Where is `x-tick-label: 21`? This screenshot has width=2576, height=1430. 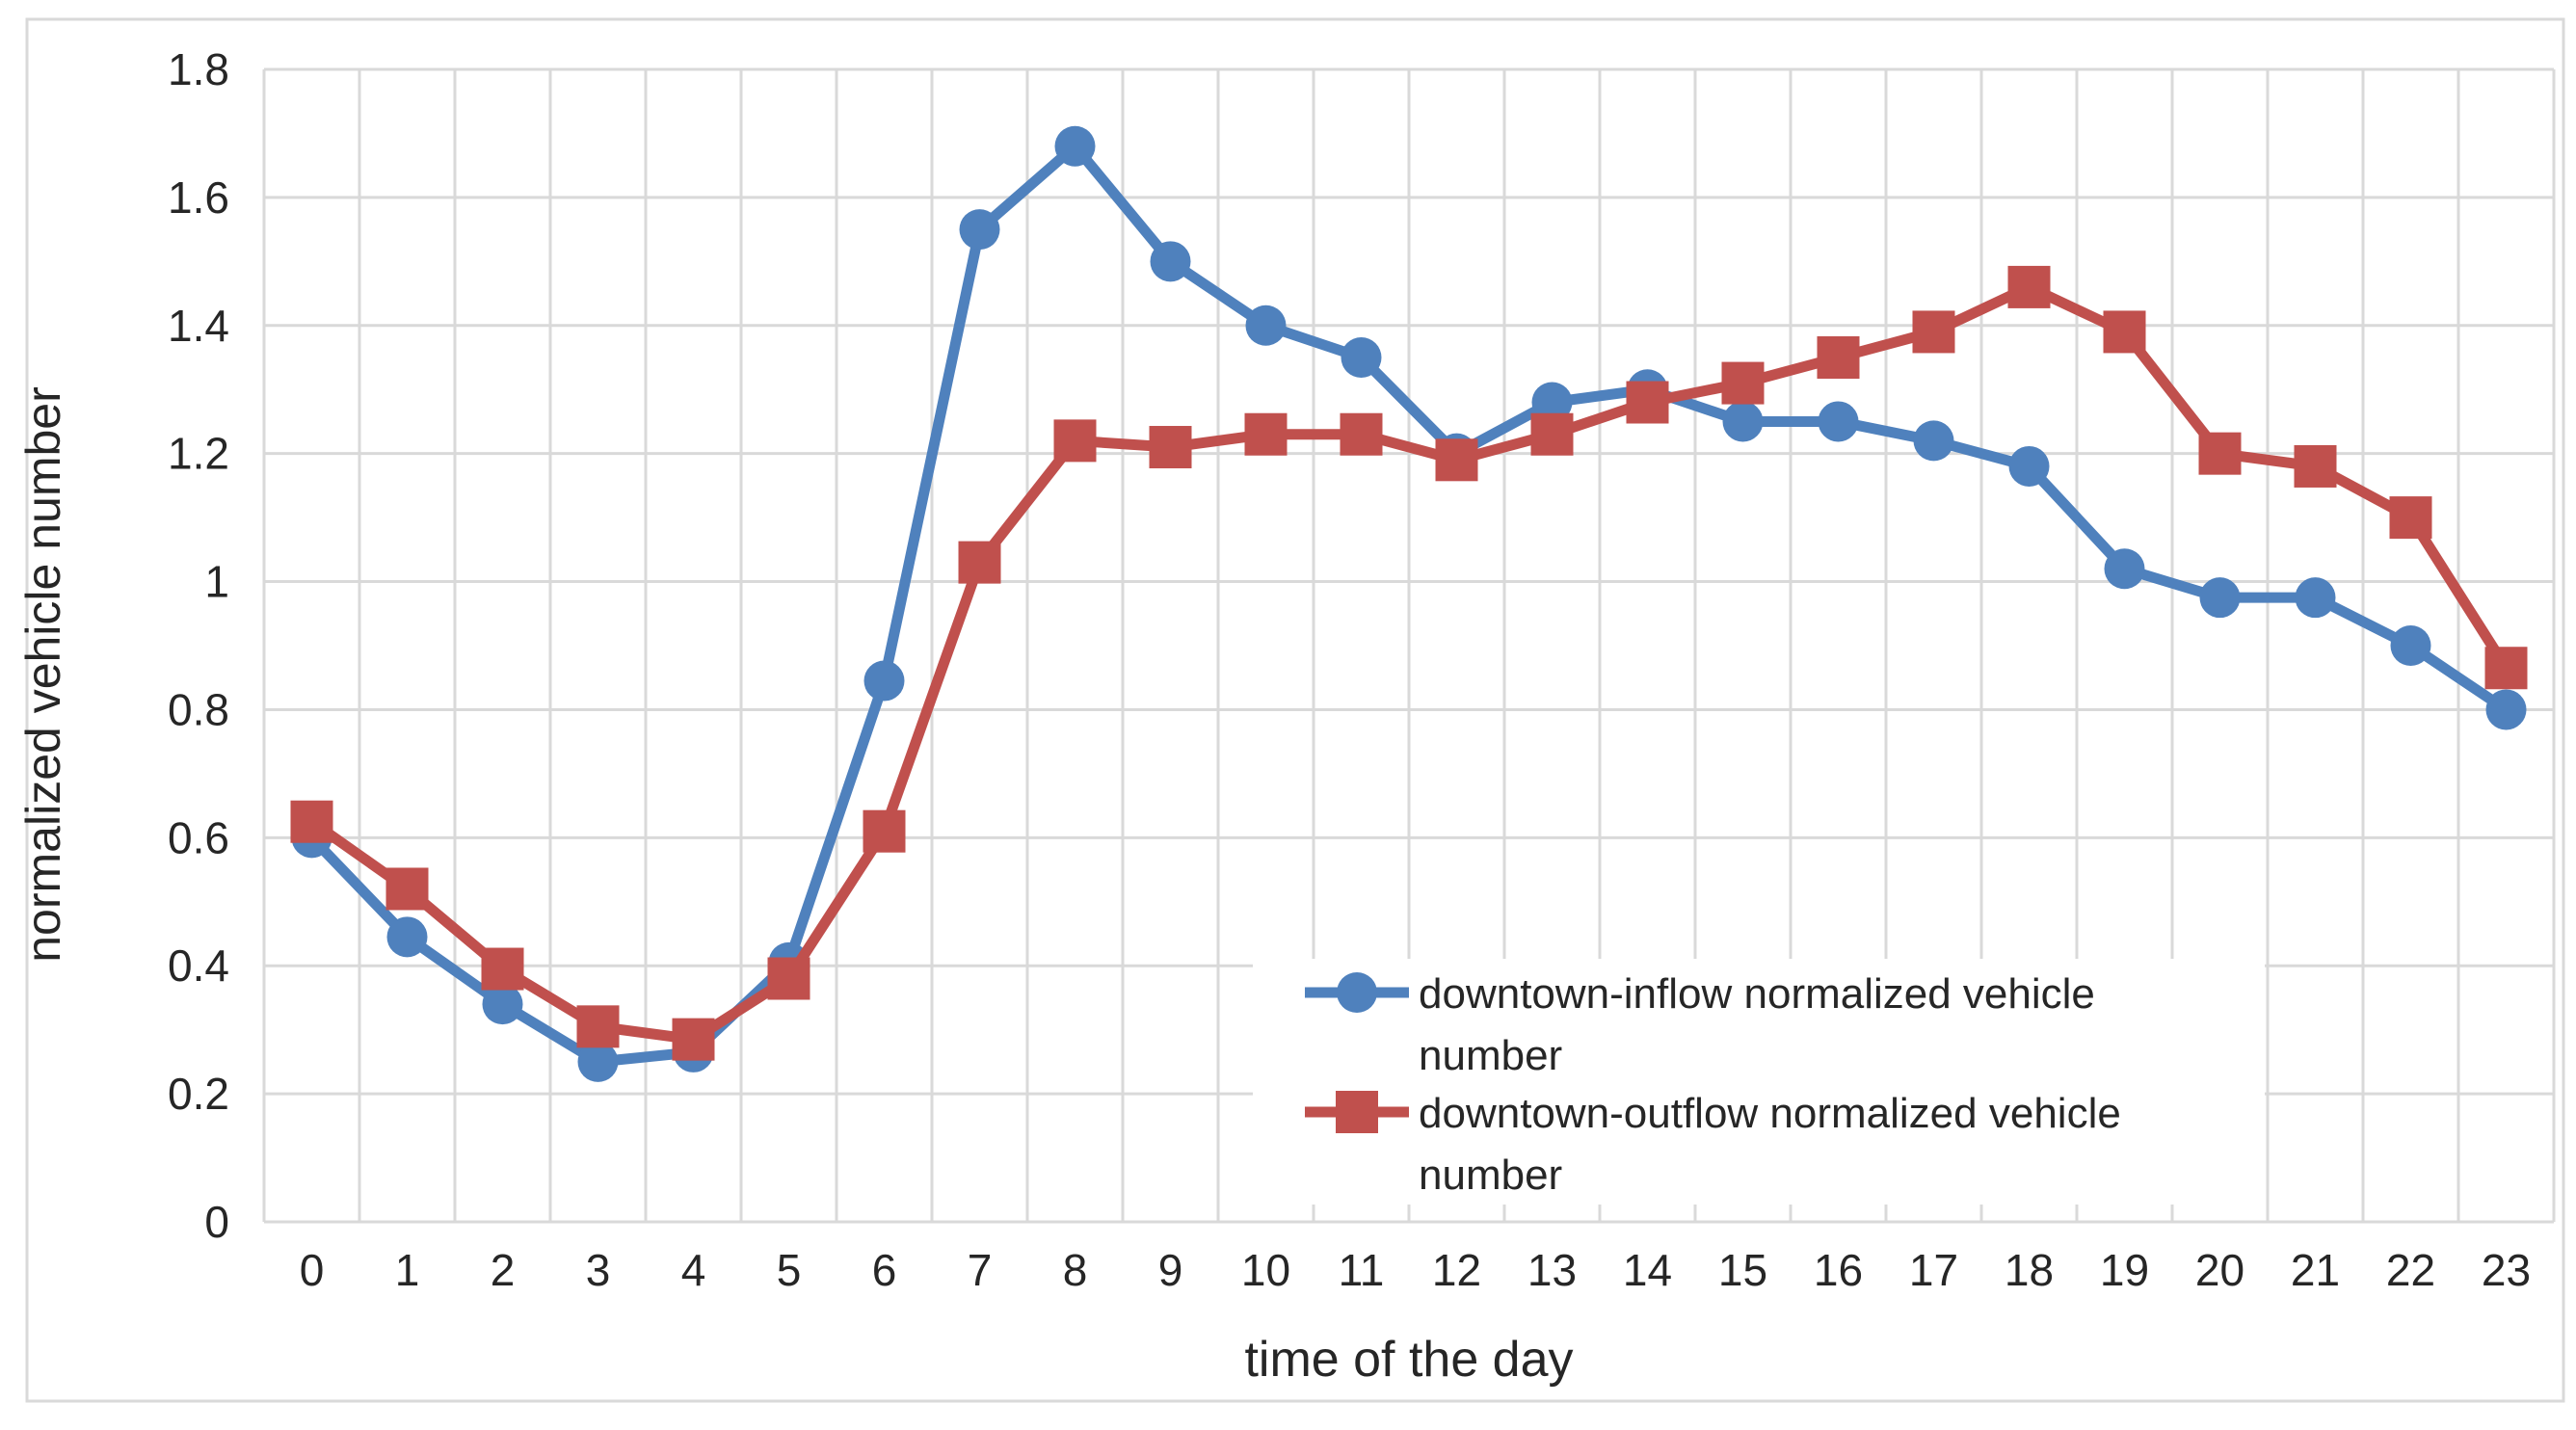
x-tick-label: 21 is located at coordinates (2315, 1270).